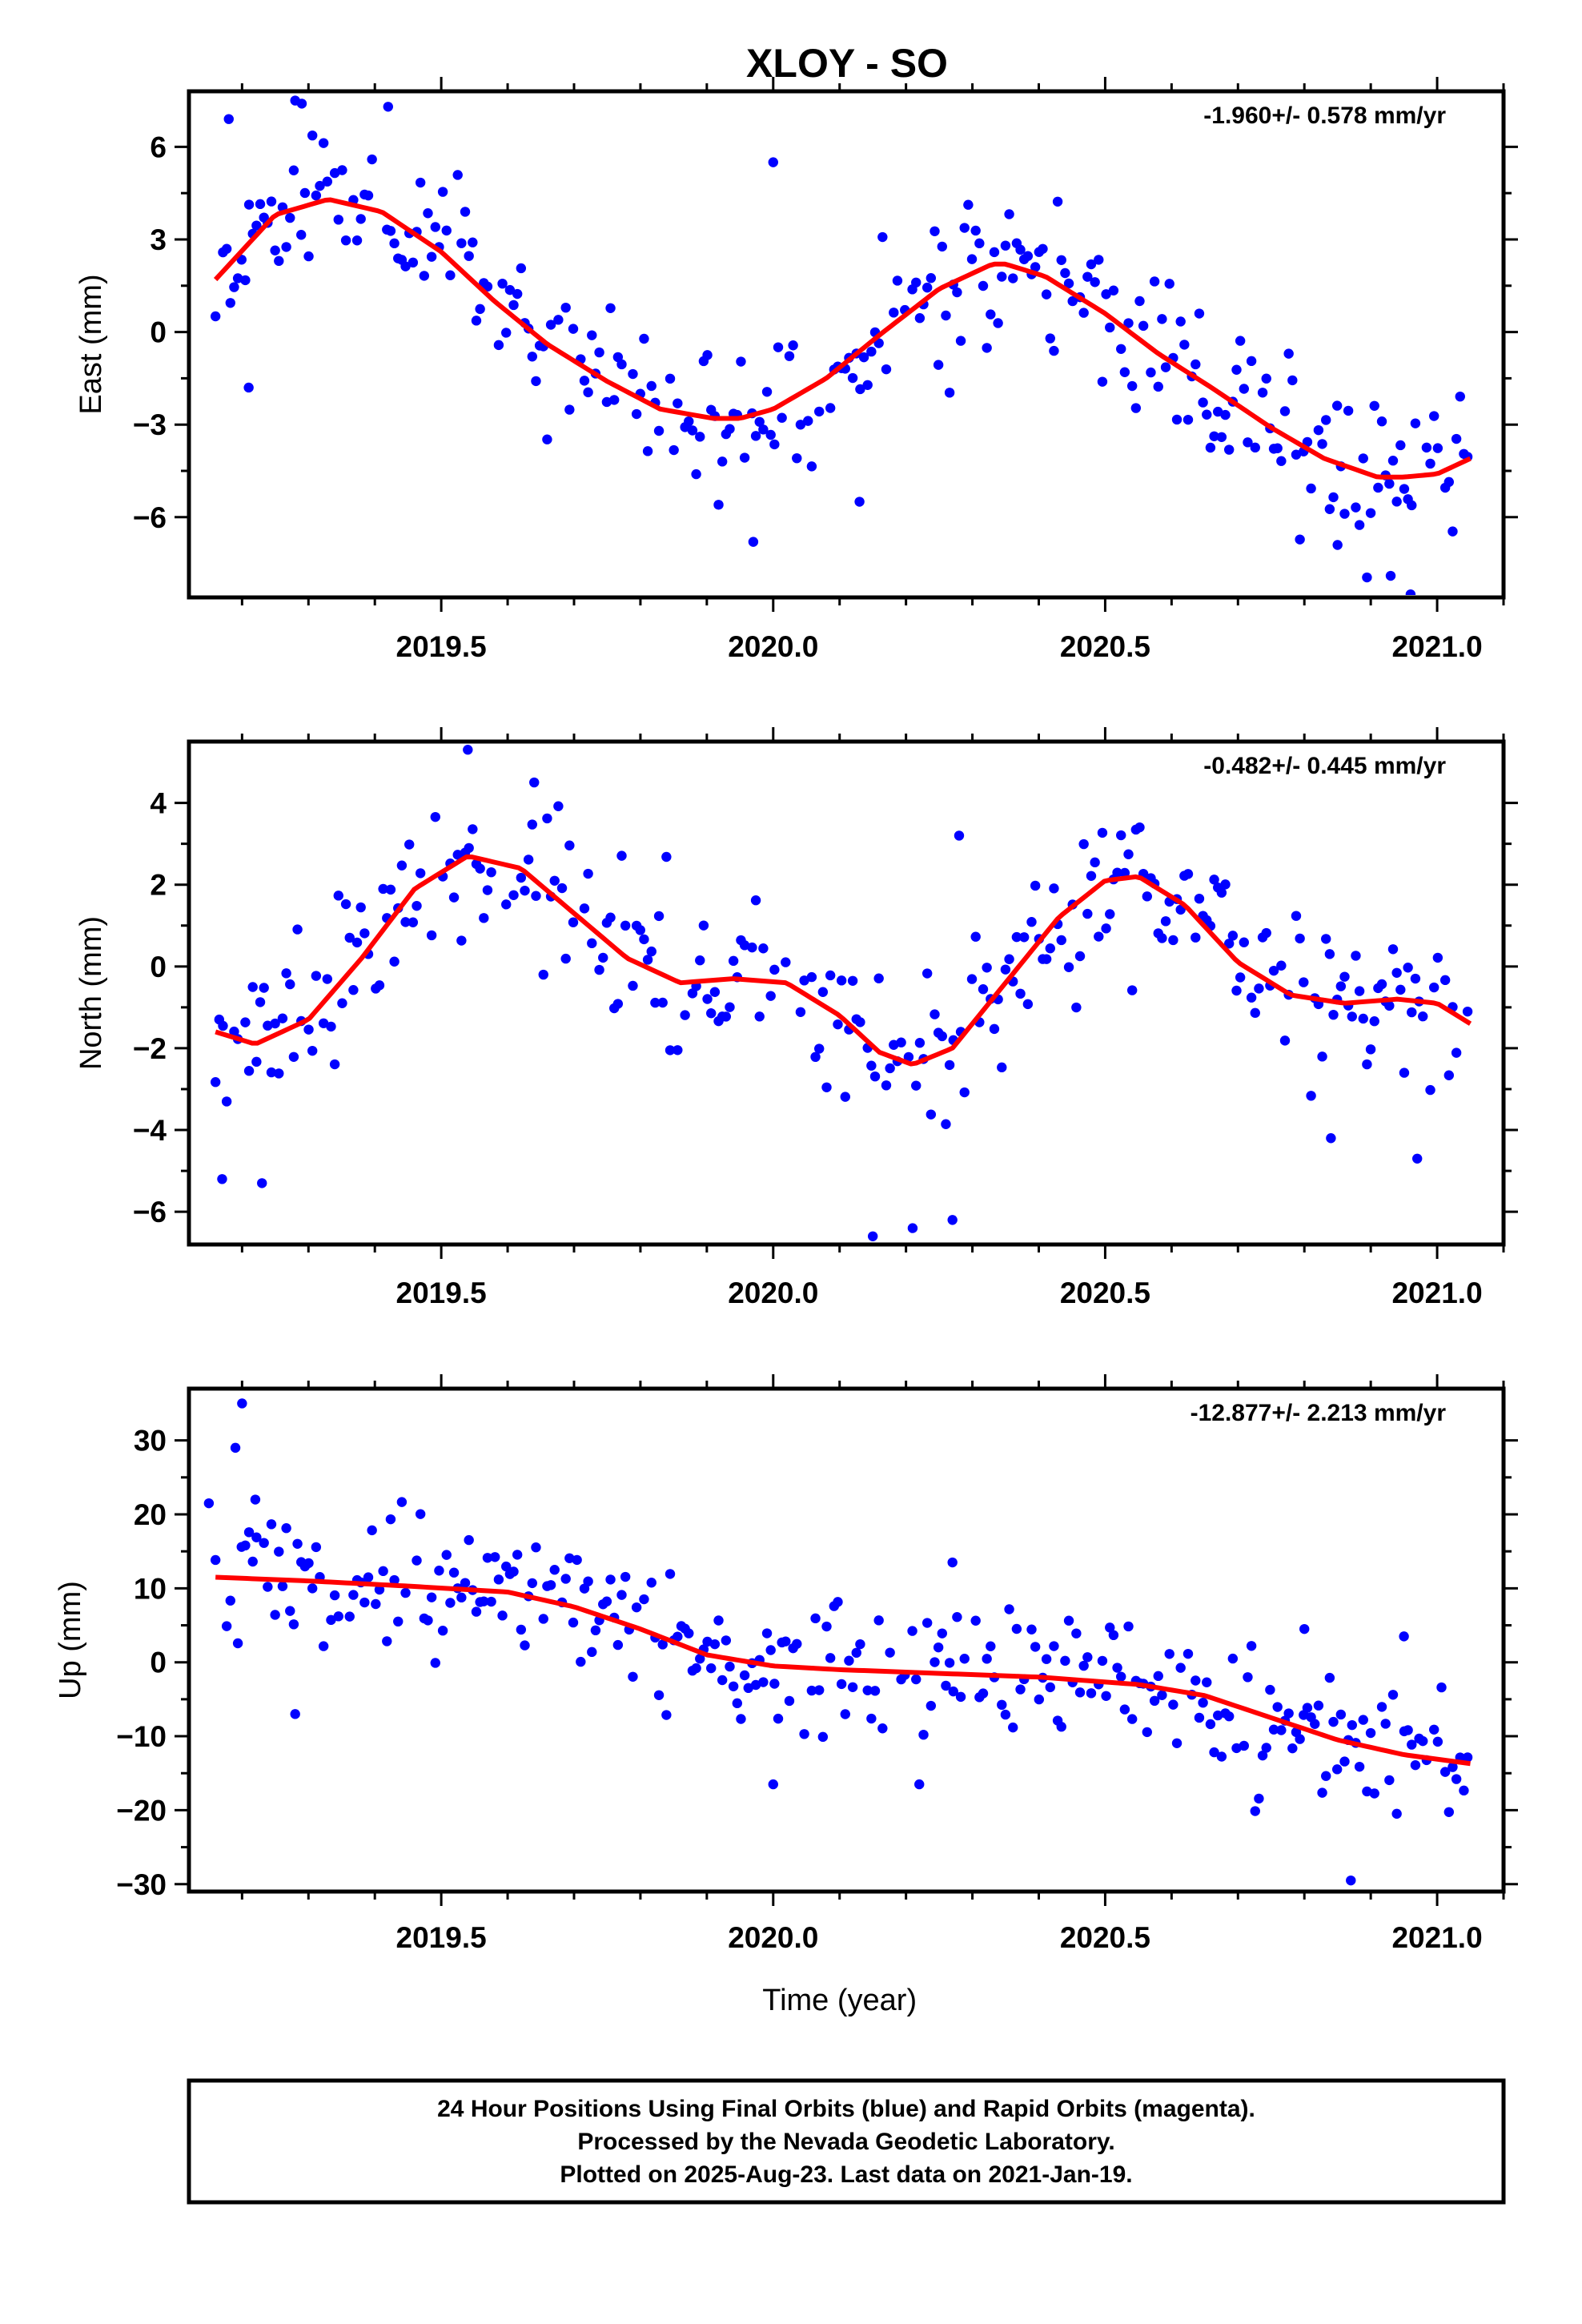 This screenshot has height=2324, width=1582. I want to click on x-tick-label: 2021.0, so click(1436, 1938).